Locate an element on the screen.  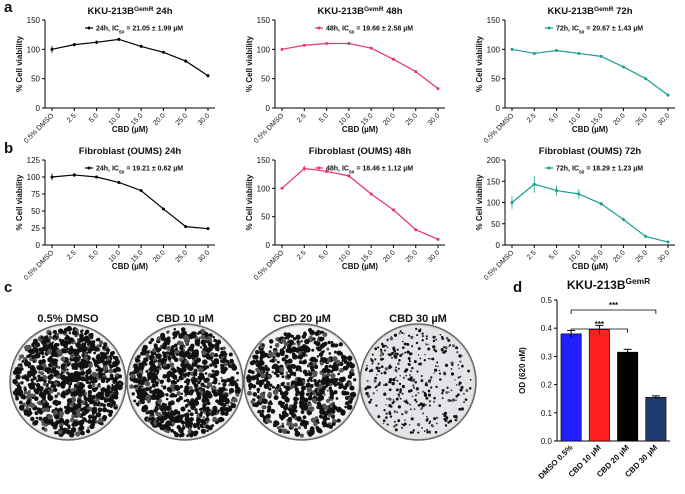
x-tick-label: 2.5 is located at coordinates (532, 255).